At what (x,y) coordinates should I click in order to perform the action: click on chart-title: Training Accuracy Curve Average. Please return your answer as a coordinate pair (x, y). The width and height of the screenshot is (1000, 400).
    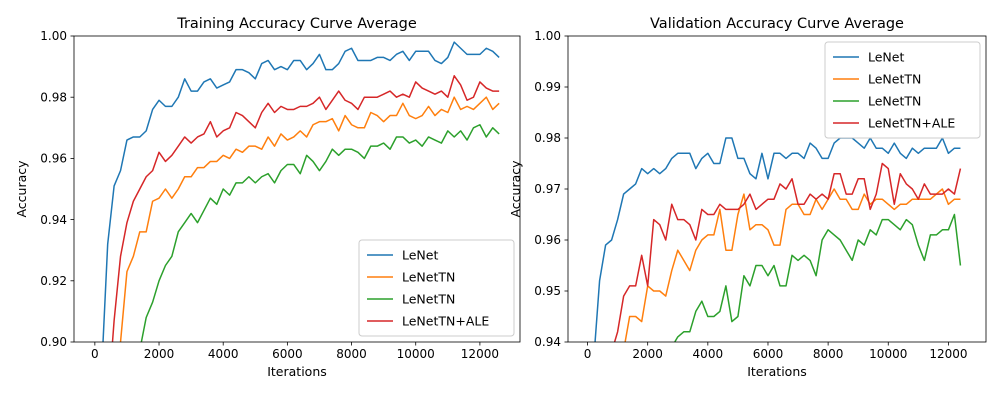
    Looking at the image, I should click on (296, 24).